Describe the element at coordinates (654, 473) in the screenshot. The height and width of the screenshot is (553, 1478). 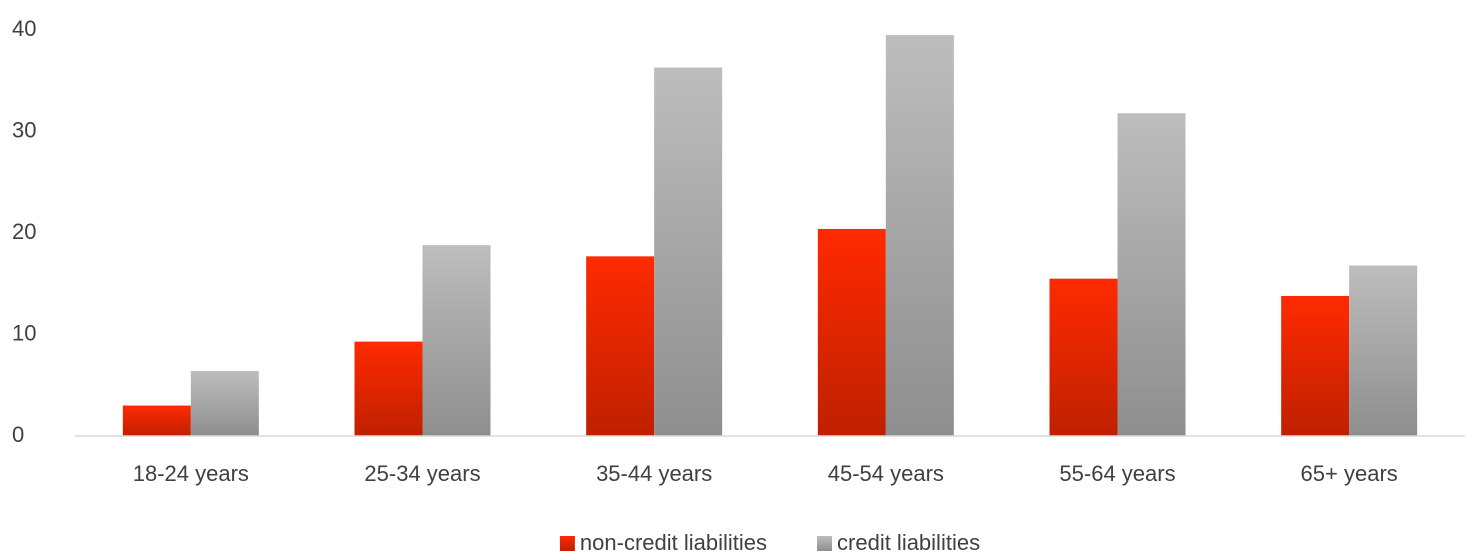
I see `x-tick-label: 35-44 years` at that location.